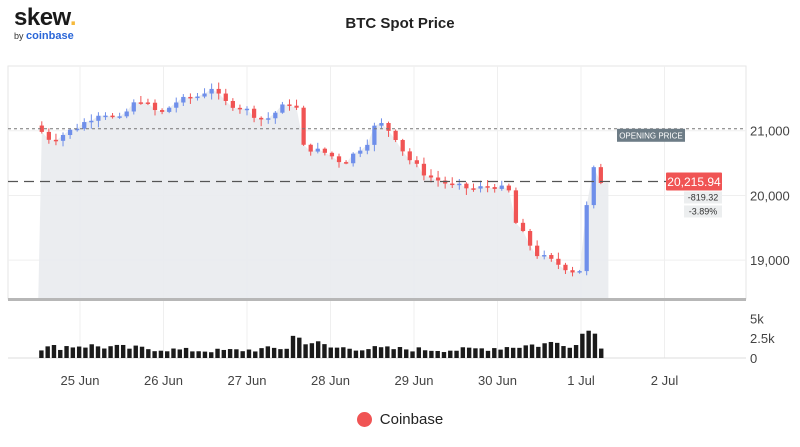 The width and height of the screenshot is (800, 447). Describe the element at coordinates (42, 17) in the screenshot. I see `logo-wordmark: skew` at that location.